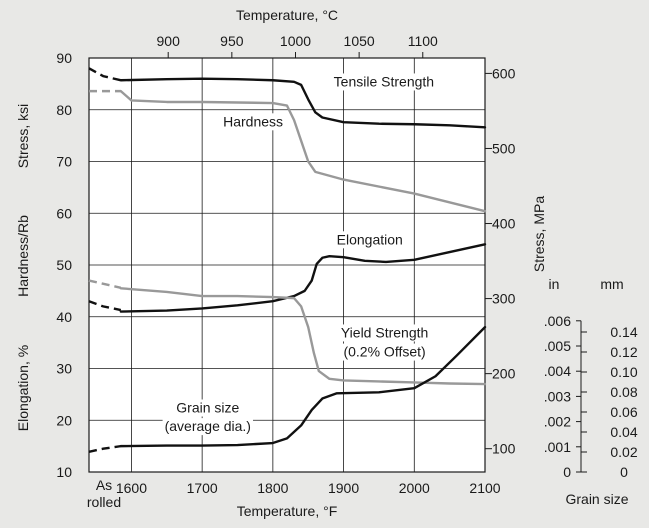  Describe the element at coordinates (359, 41) in the screenshot. I see `x-top-tick-label: 1050` at that location.